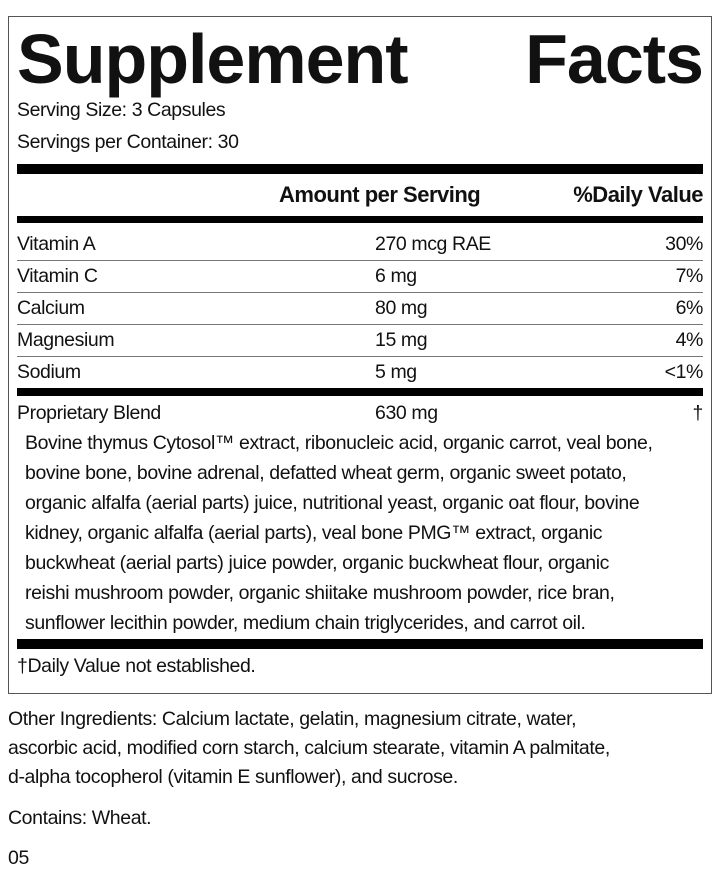 The width and height of the screenshot is (720, 877). Describe the element at coordinates (433, 244) in the screenshot. I see `nutrient-amount: 270 mcg RAE` at that location.